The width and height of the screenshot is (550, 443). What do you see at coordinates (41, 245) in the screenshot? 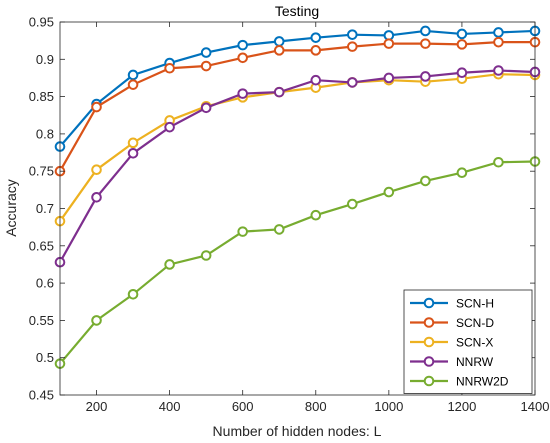
I see `y-tick-label: 0.65` at bounding box center [41, 245].